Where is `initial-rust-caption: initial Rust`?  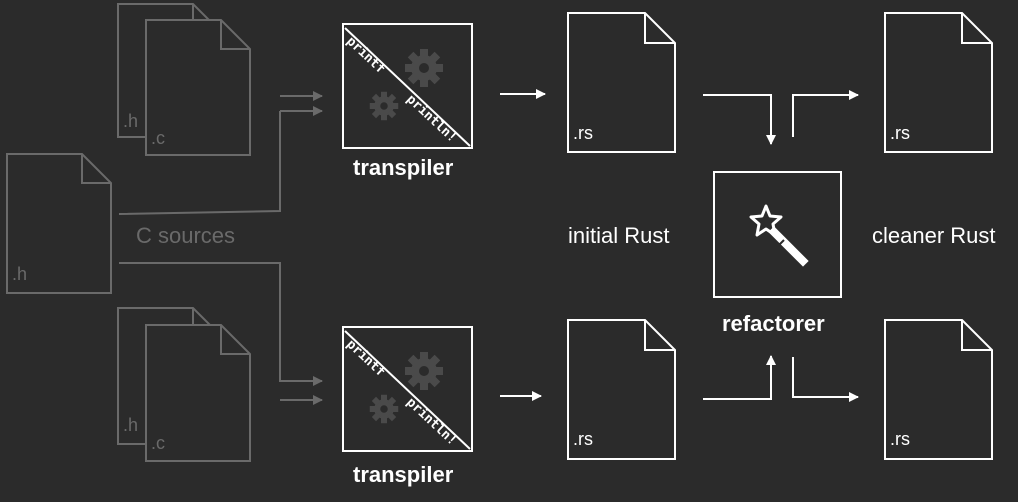
initial-rust-caption: initial Rust is located at coordinates (618, 236).